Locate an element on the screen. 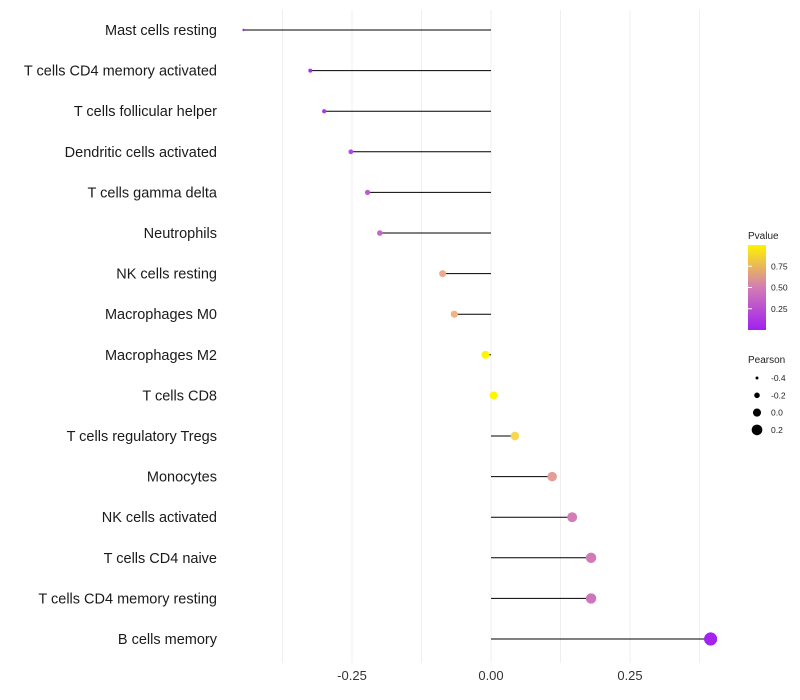 The image size is (800, 700). x-tick-label: -0.25 is located at coordinates (352, 675).